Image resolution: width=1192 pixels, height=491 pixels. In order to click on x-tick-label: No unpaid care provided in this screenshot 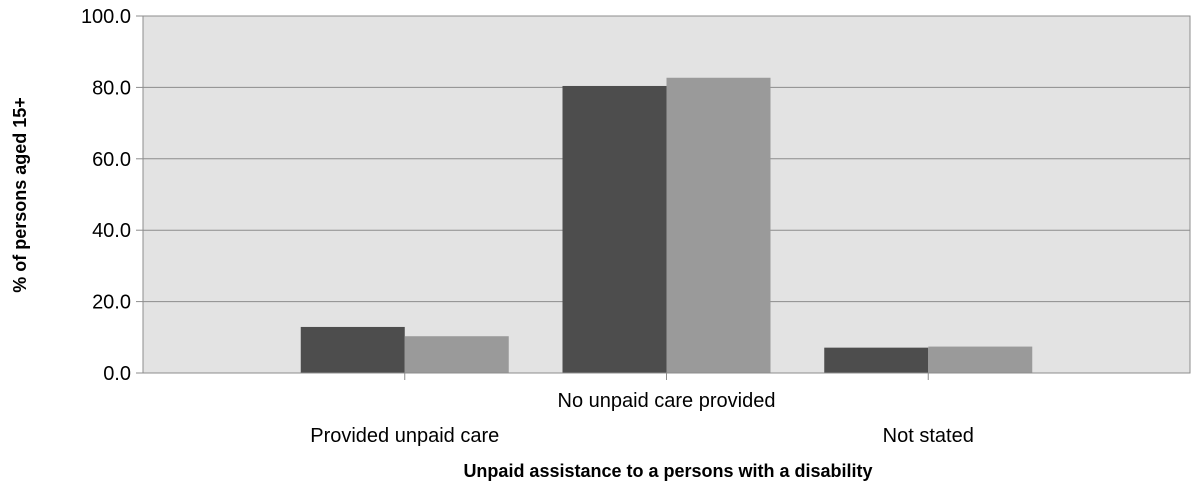, I will do `click(667, 401)`.